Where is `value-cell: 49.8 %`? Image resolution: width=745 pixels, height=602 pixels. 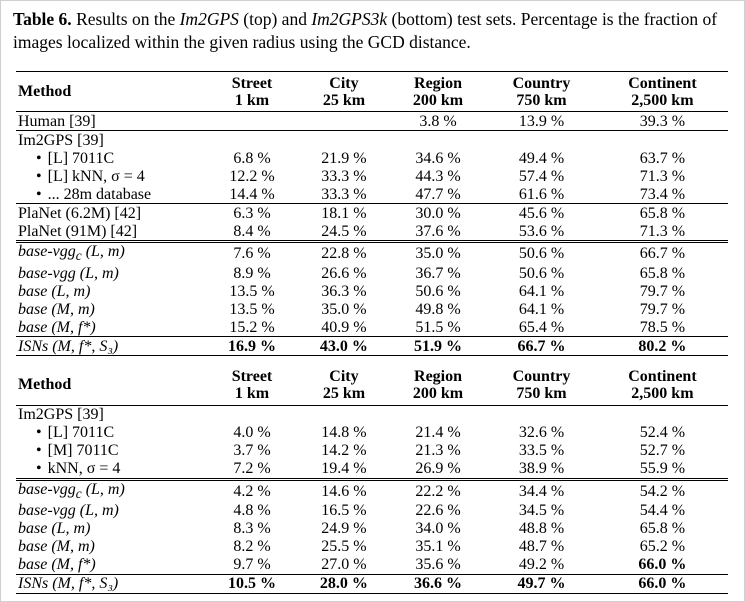
value-cell: 49.8 % is located at coordinates (438, 309).